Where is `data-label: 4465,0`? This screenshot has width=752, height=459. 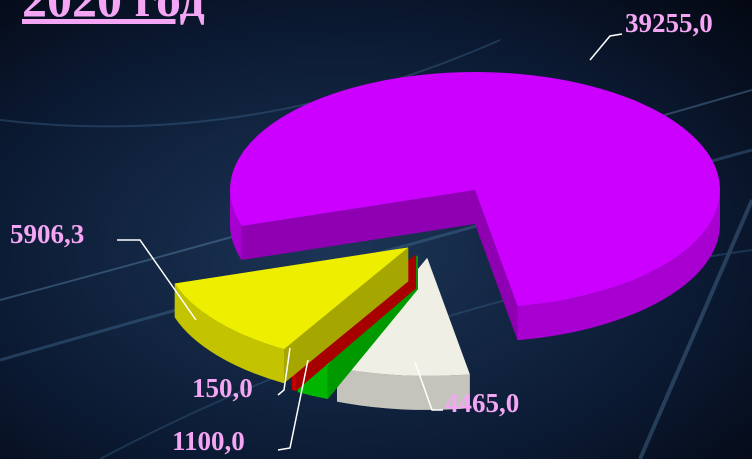 data-label: 4465,0 is located at coordinates (482, 403).